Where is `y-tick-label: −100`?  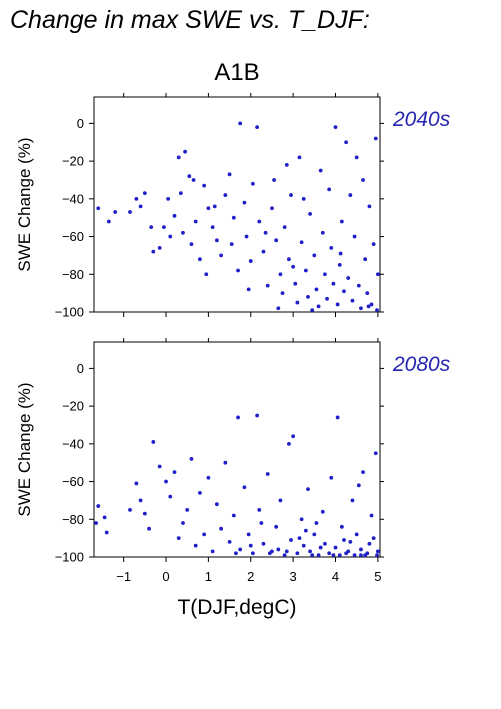 y-tick-label: −100 is located at coordinates (69, 312).